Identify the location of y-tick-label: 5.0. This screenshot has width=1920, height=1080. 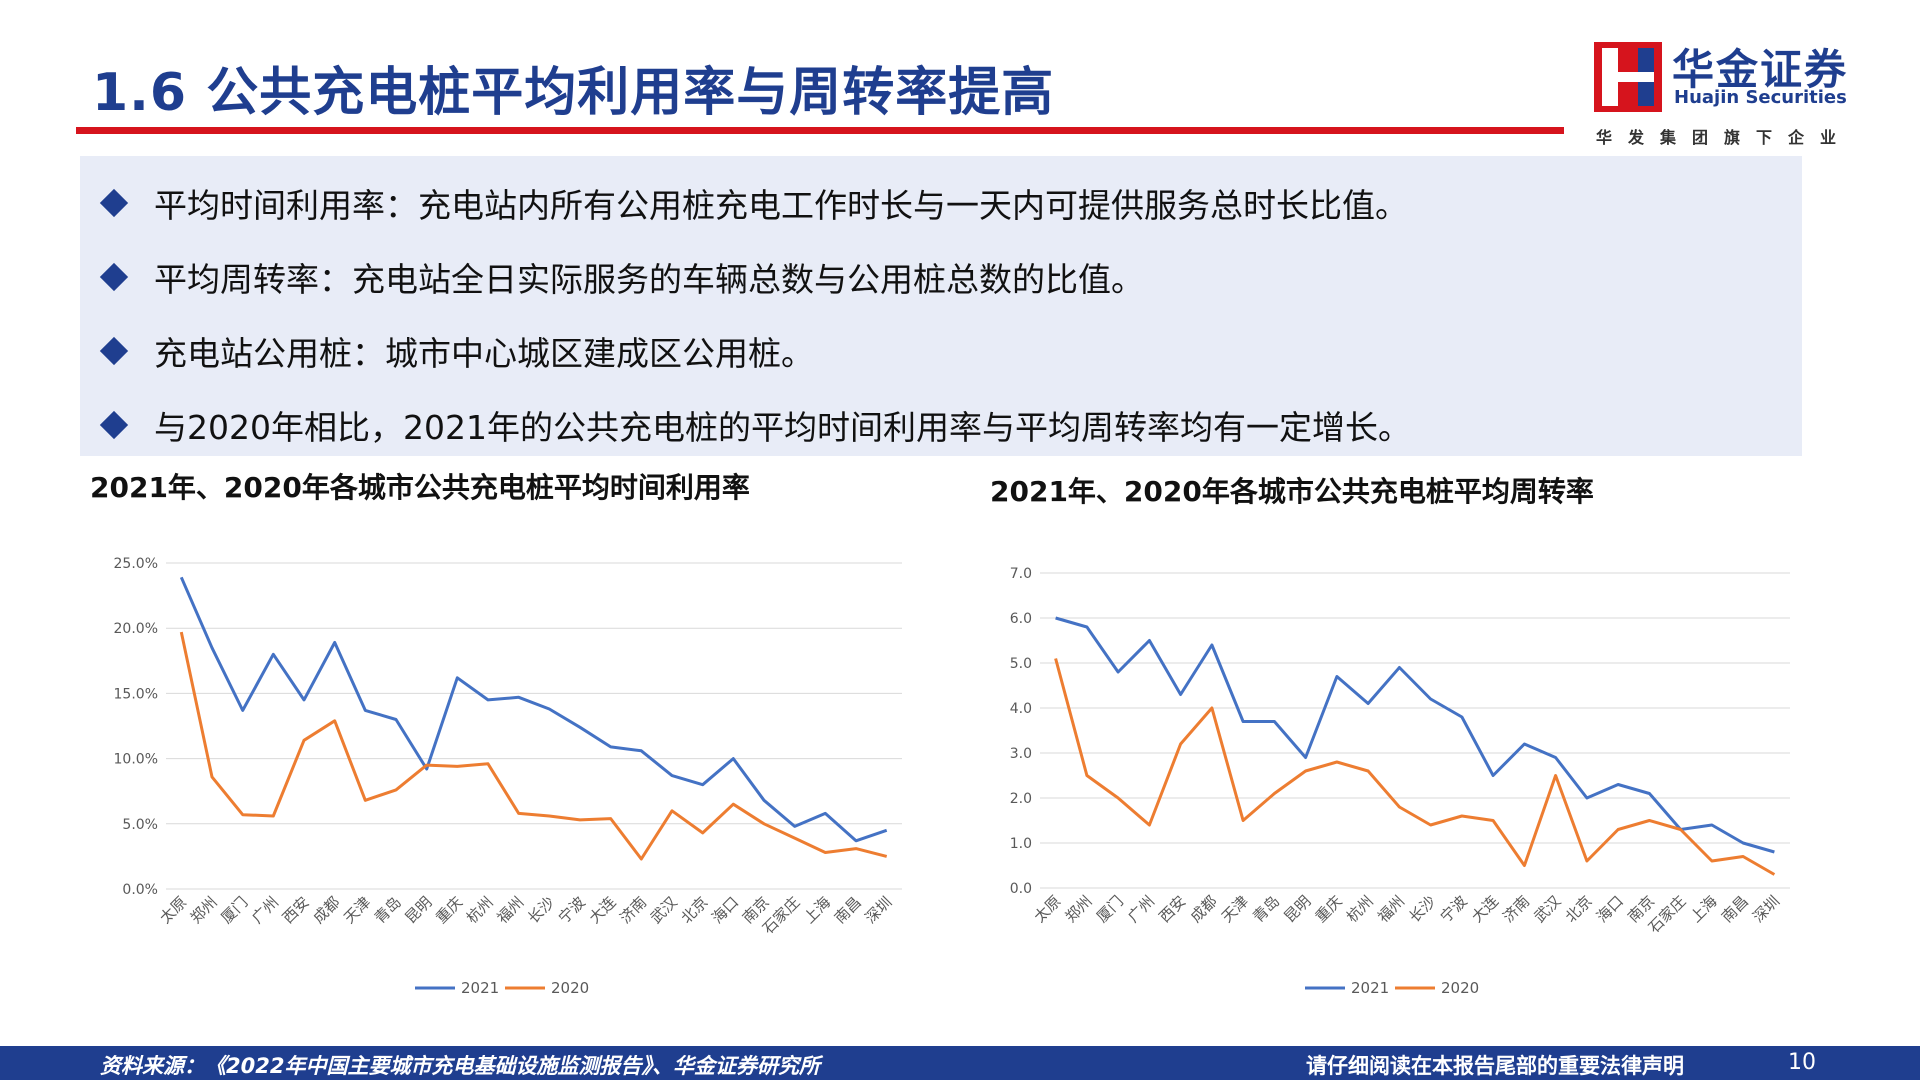
(1021, 664).